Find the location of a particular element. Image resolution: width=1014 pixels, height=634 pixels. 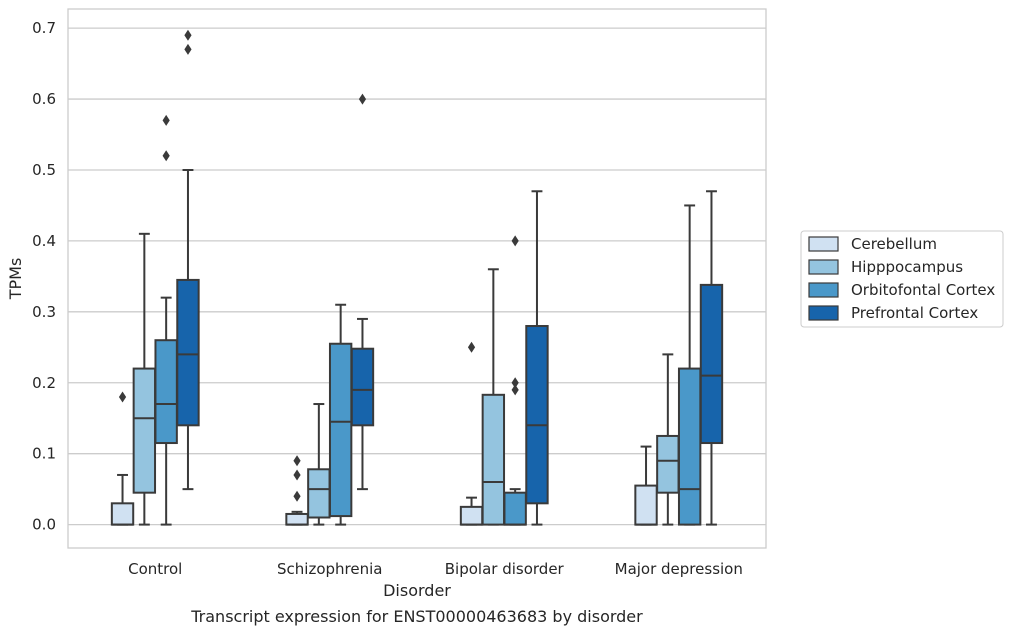

x-tick-label: Schizophrenia is located at coordinates (329, 569).